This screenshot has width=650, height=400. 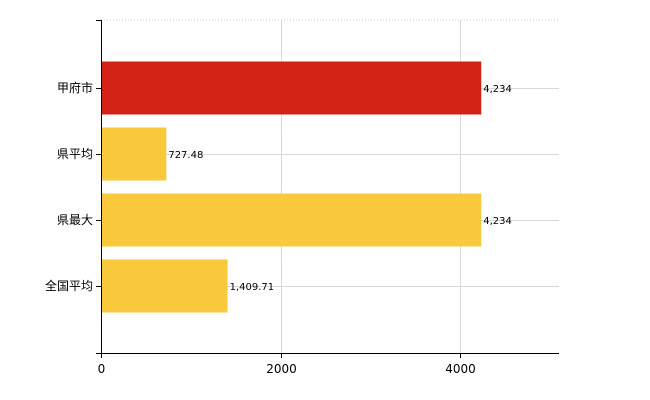 I want to click on x-tick-label: 2000, so click(x=281, y=369).